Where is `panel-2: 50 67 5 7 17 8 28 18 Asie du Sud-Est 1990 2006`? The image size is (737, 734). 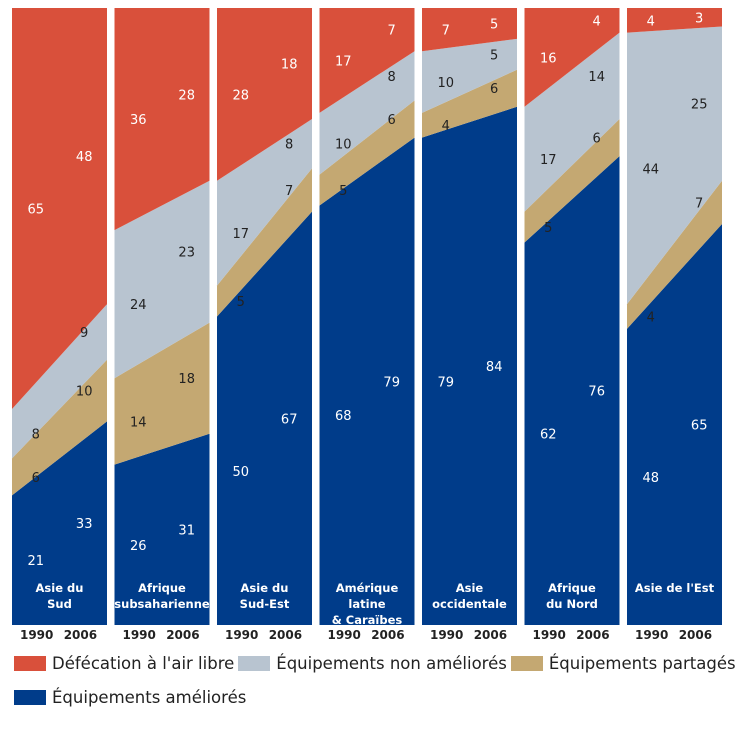
panel-2: 50 67 5 7 17 8 28 18 Asie du Sud-Est 1990 2006 is located at coordinates (264, 324).